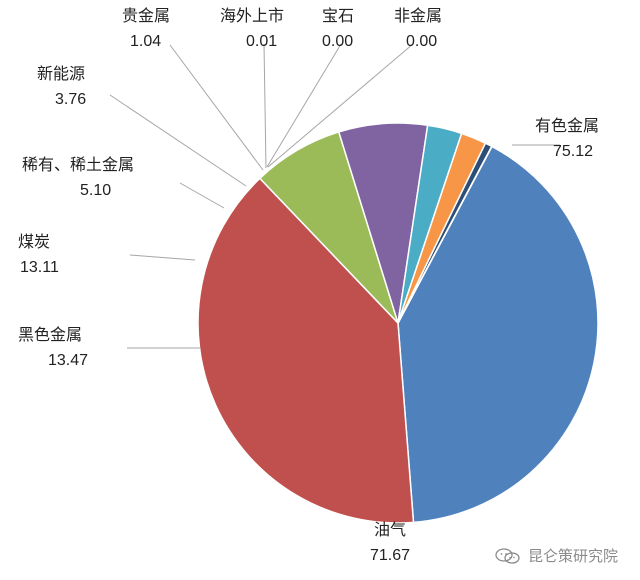 This screenshot has height=580, width=640. What do you see at coordinates (573, 151) in the screenshot?
I see `slice-0-value-label: 75.12` at bounding box center [573, 151].